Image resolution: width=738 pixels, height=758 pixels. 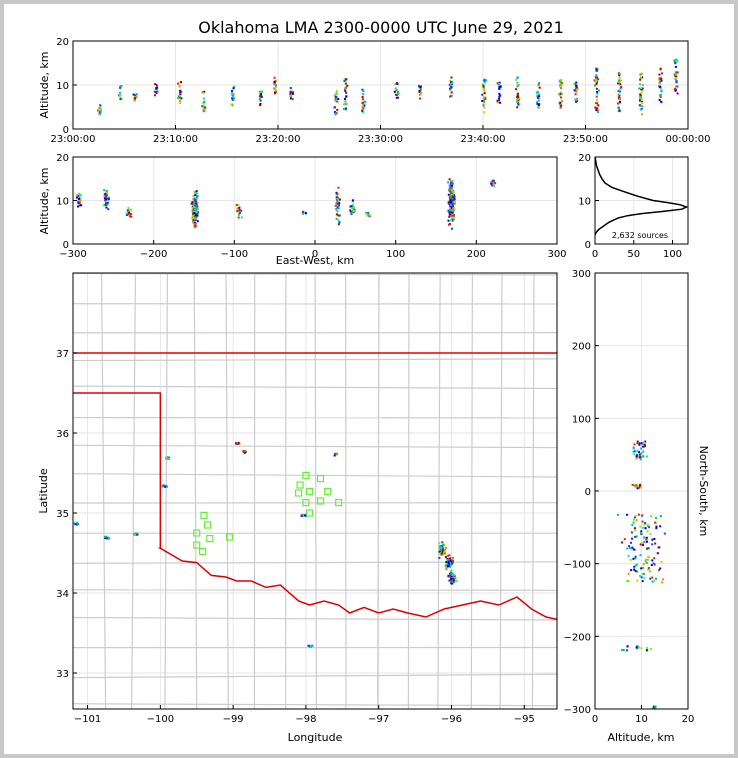 What do you see at coordinates (160, 719) in the screenshot?
I see `map-xtick-label: −100` at bounding box center [160, 719].